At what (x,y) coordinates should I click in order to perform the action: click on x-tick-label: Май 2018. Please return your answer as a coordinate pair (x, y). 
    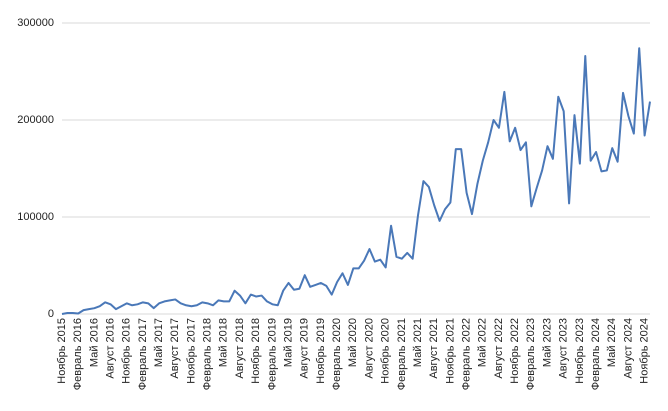
    Looking at the image, I should click on (224, 342).